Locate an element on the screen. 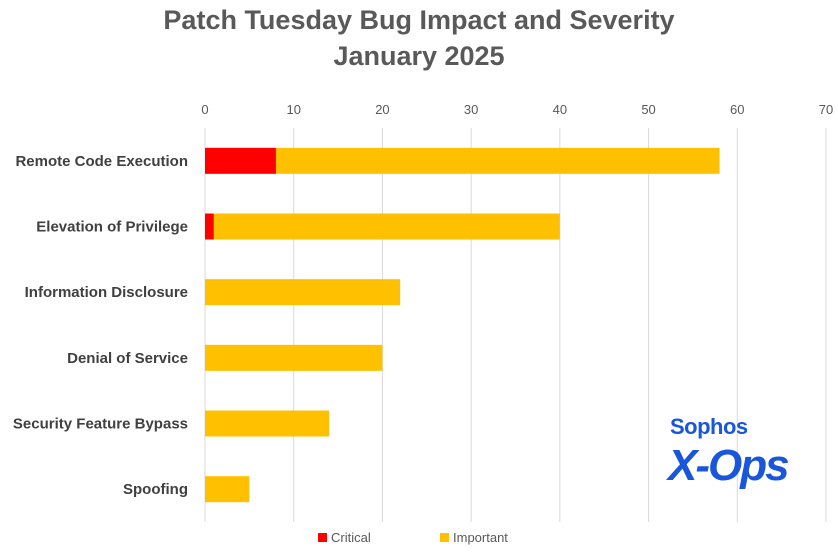  category-label: Elevation of Privilege is located at coordinates (112, 227).